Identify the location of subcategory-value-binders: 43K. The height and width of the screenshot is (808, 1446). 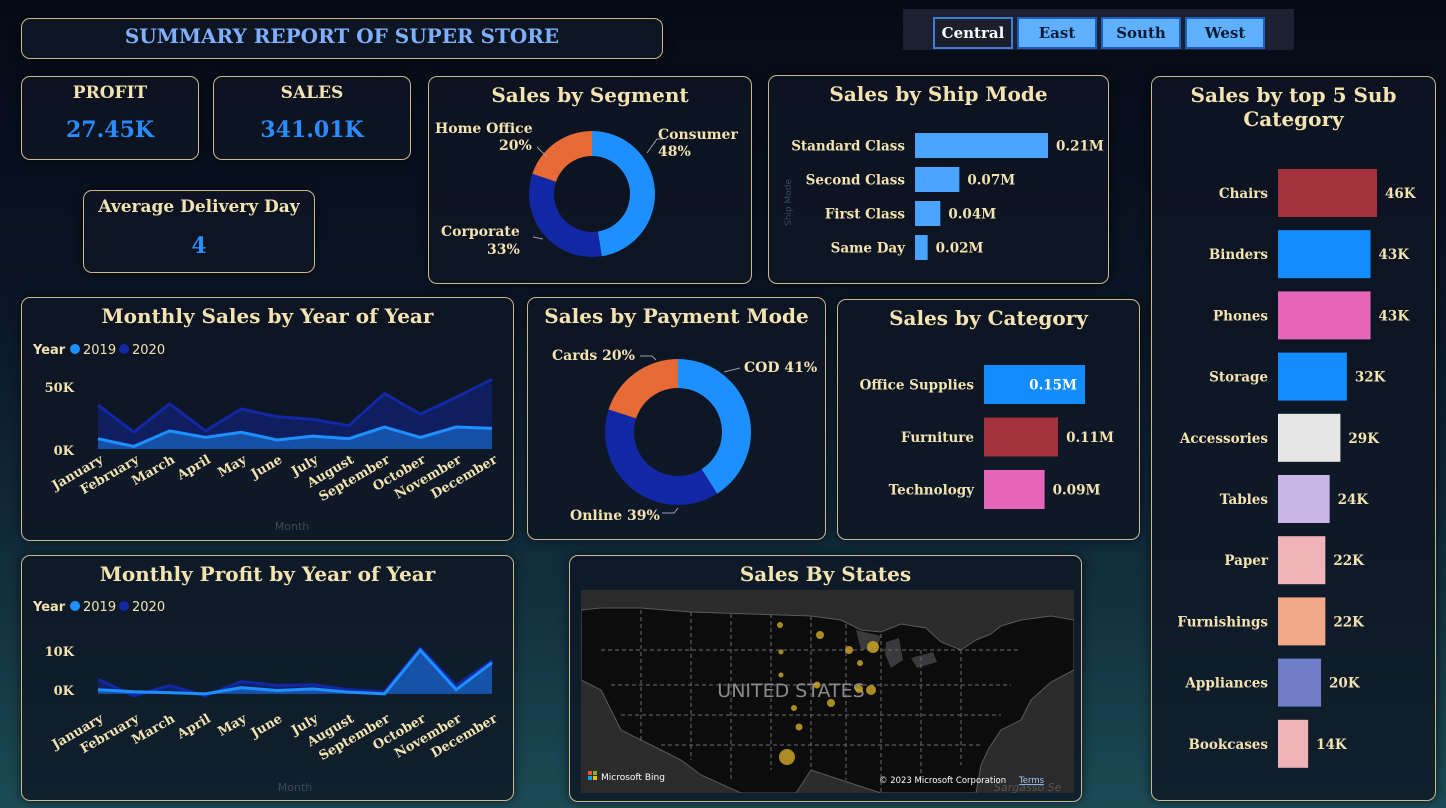
(1395, 255).